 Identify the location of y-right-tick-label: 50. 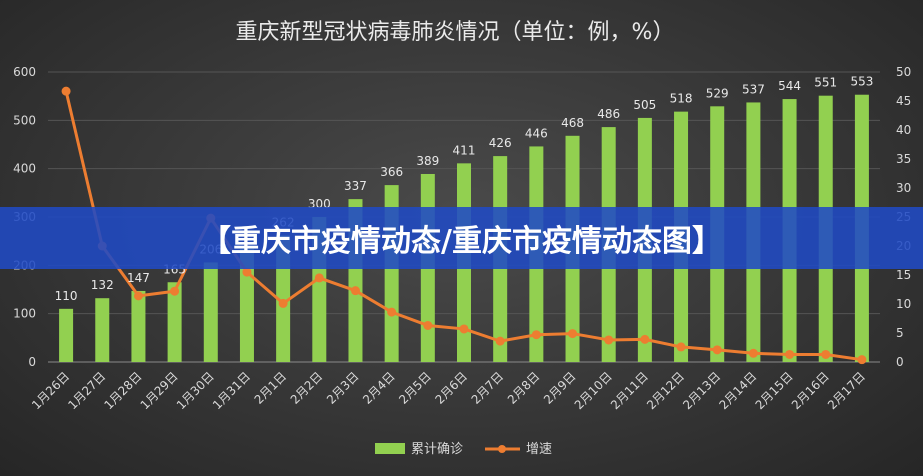
(903, 72).